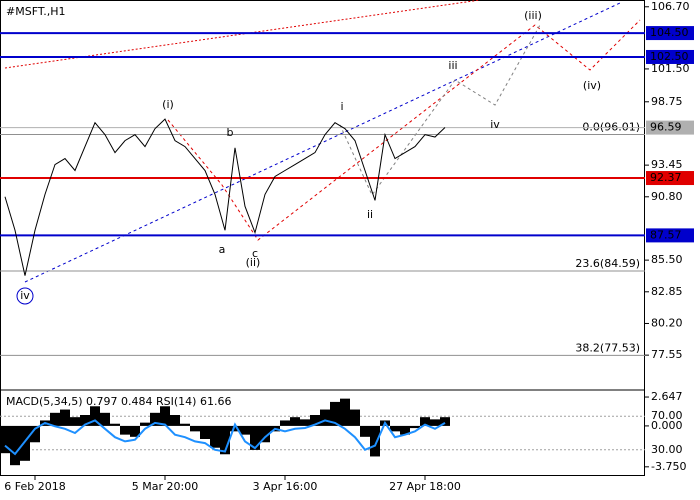 The image size is (700, 500). What do you see at coordinates (667, 196) in the screenshot?
I see `y-tick-label: 90.80` at bounding box center [667, 196].